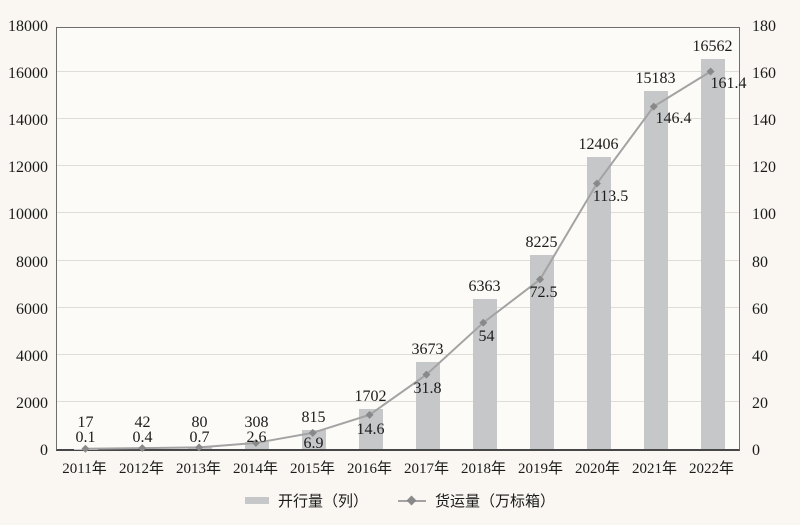  Describe the element at coordinates (760, 356) in the screenshot. I see `right-tick-label: 40` at that location.